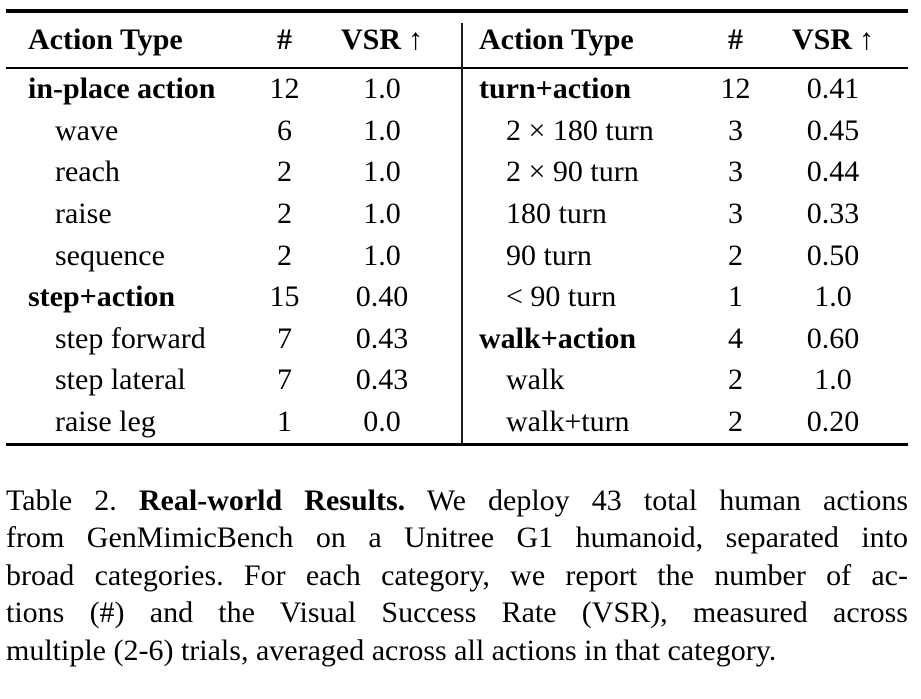  Describe the element at coordinates (682, 214) in the screenshot. I see `table-row: 180 turn 3 0.33` at that location.